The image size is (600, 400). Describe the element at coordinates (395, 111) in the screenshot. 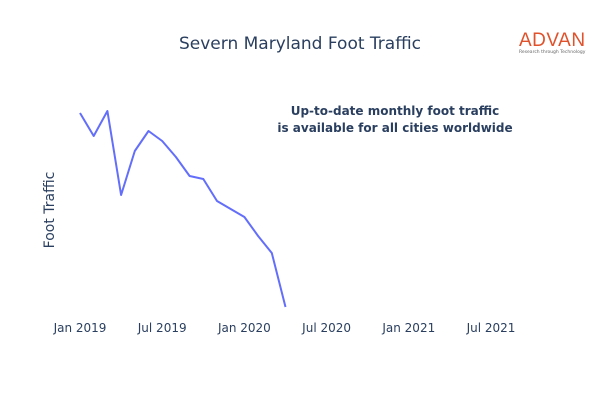

I see `annotation-line-1: Up-to-date monthly foot traffic` at that location.